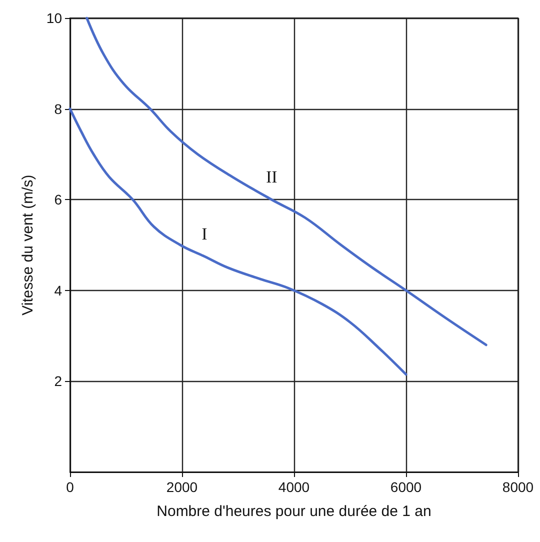 The width and height of the screenshot is (540, 542). What do you see at coordinates (58, 381) in the screenshot?
I see `y-tick-label: 2` at bounding box center [58, 381].